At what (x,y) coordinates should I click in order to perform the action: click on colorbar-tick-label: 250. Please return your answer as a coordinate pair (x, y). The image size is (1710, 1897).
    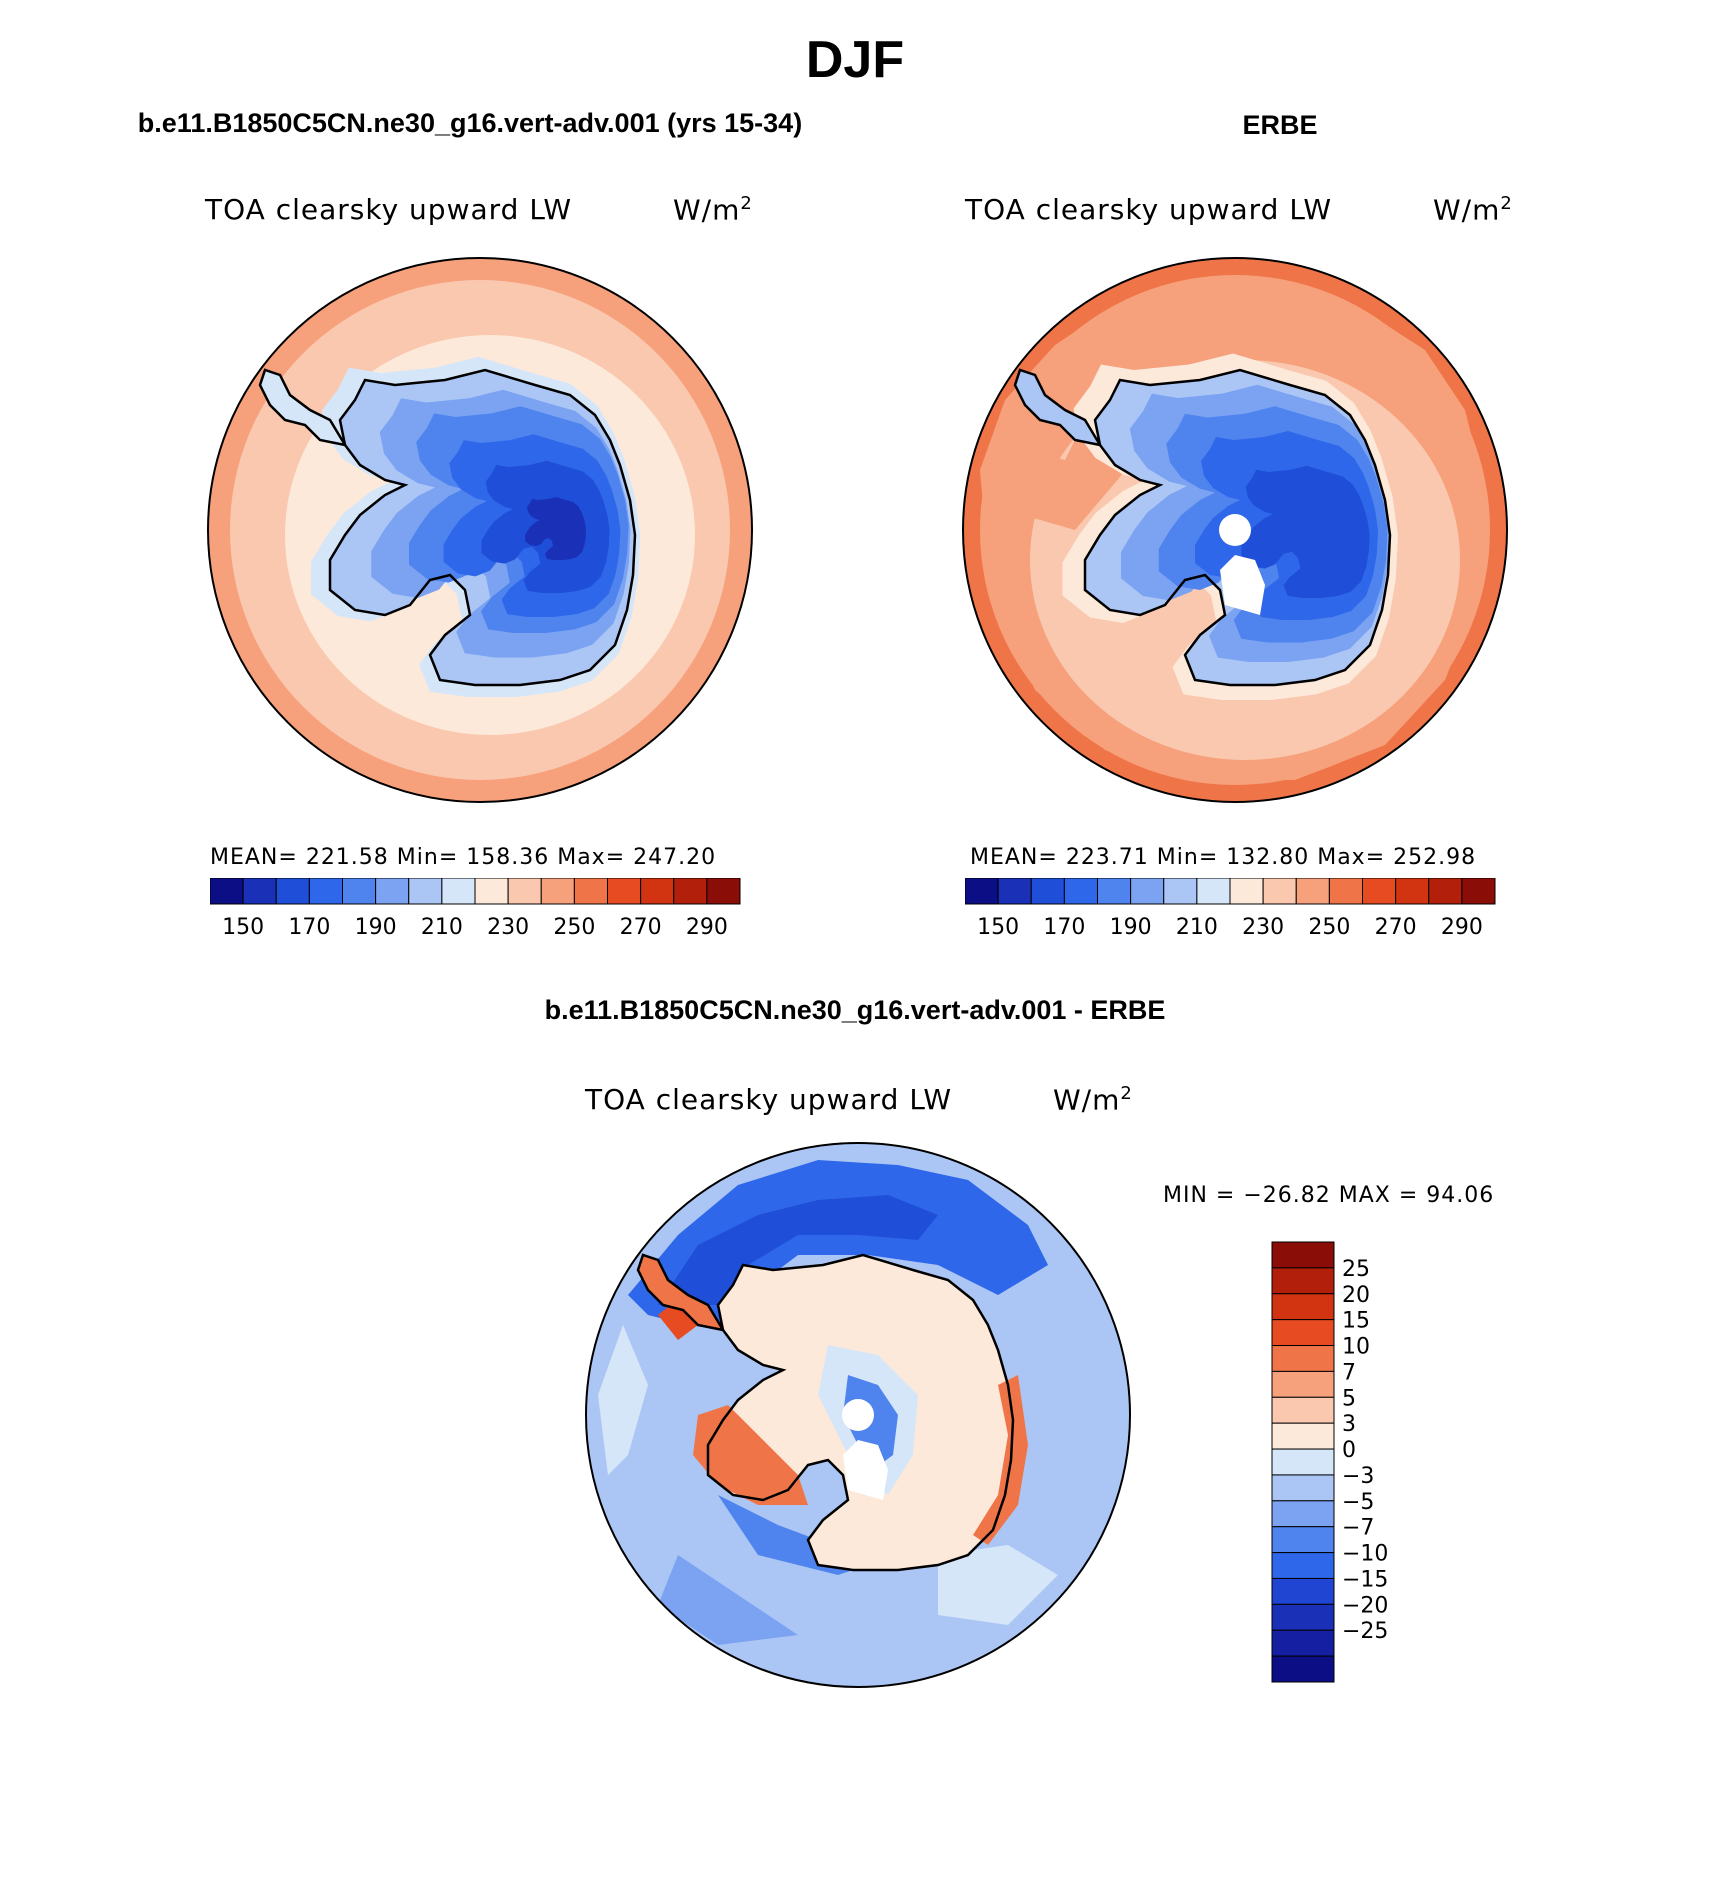
    Looking at the image, I should click on (1329, 927).